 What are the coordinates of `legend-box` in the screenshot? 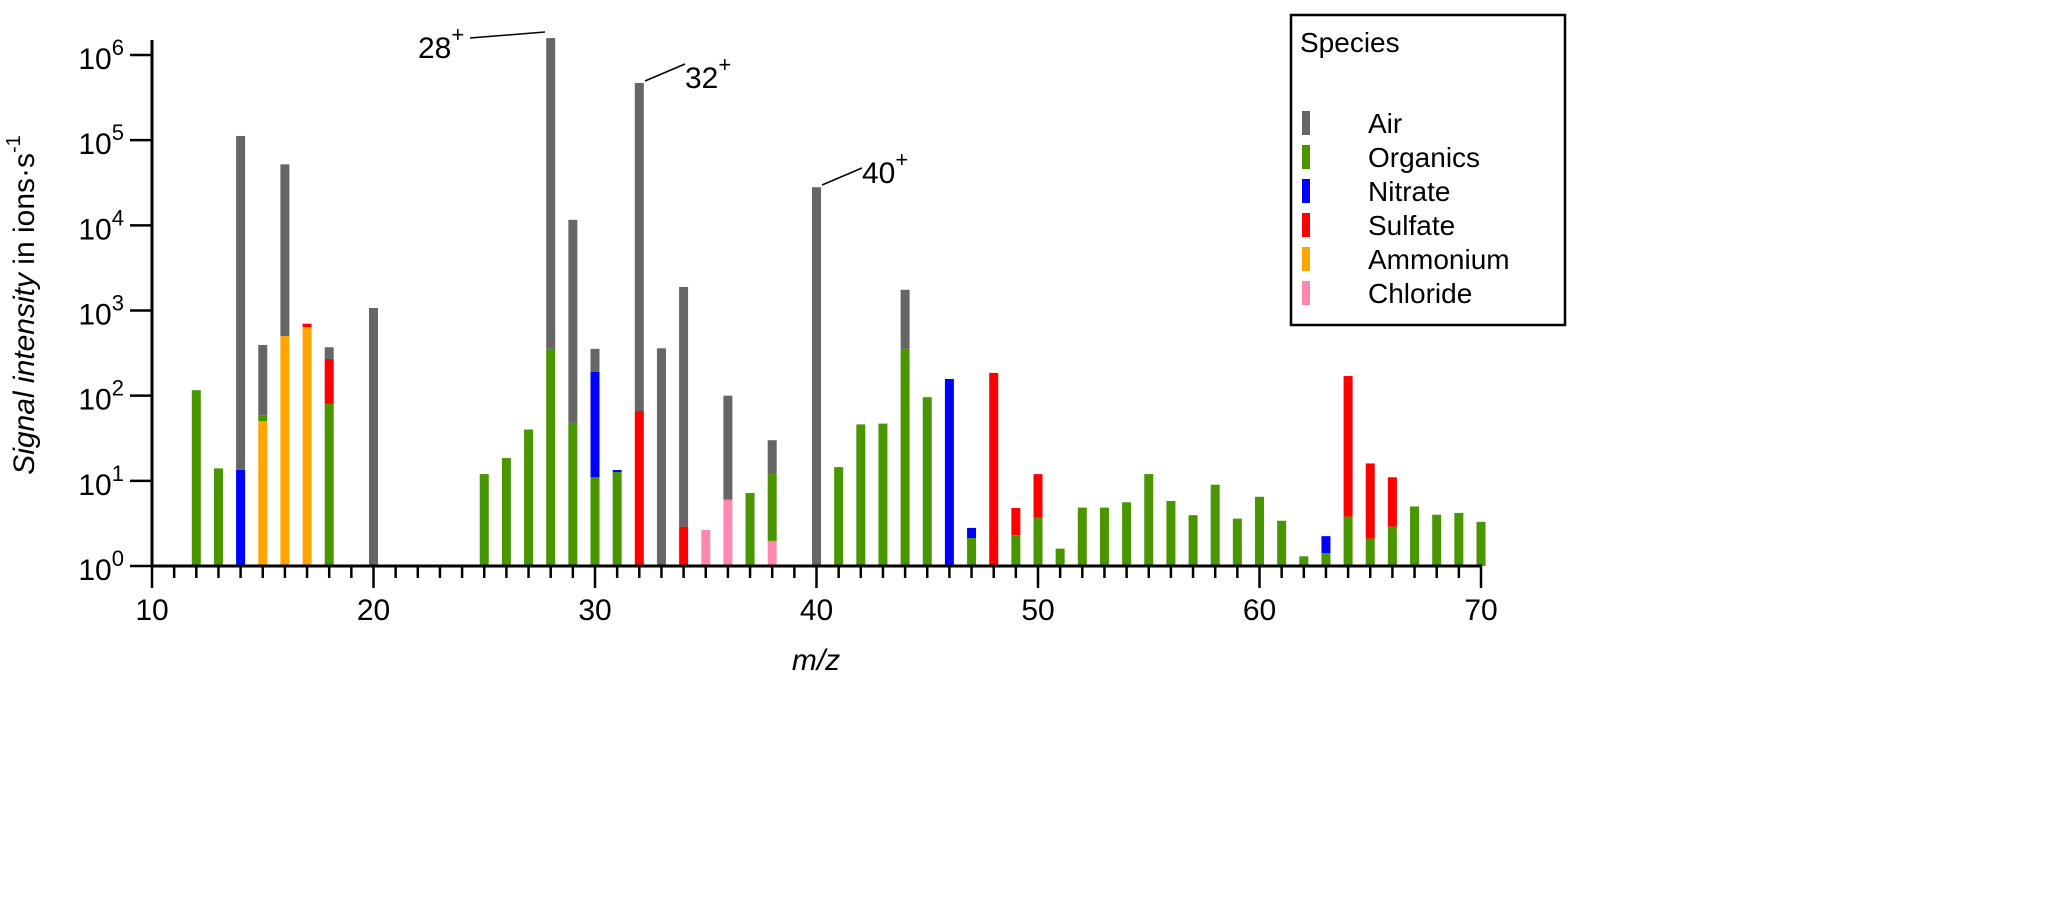 It's located at (1428, 170).